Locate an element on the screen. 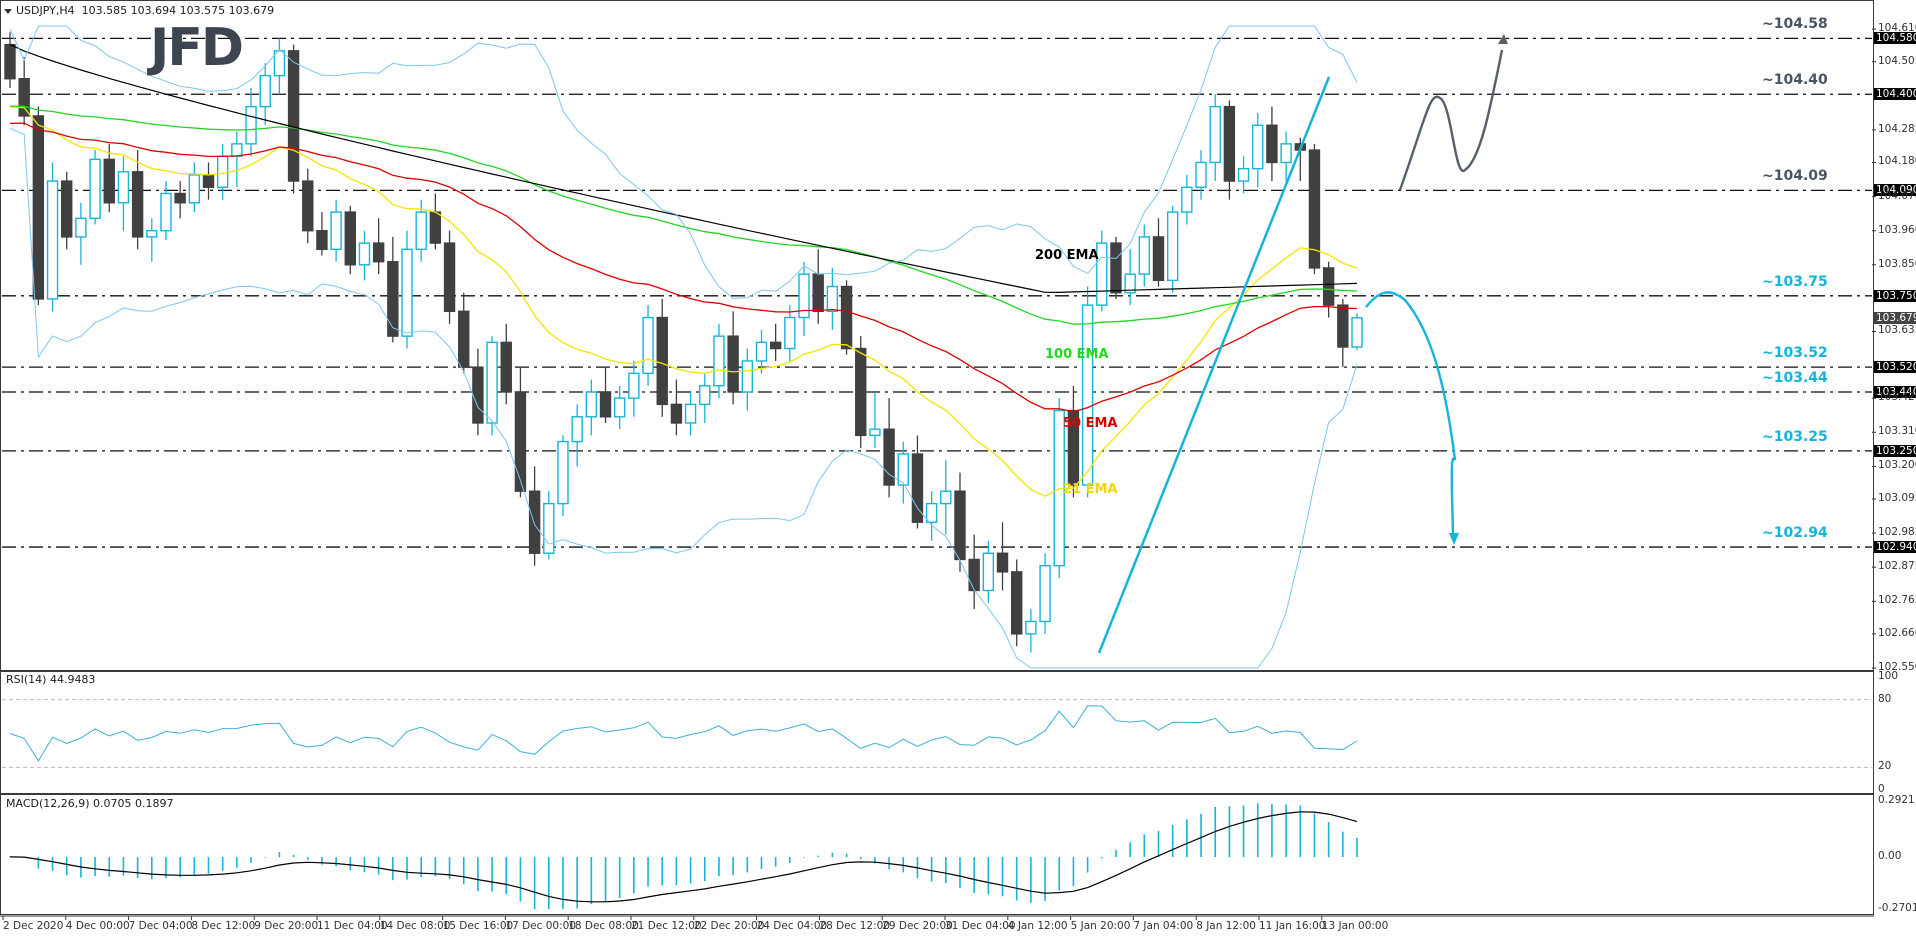 This screenshot has height=936, width=1916. price-tick: 103.310 is located at coordinates (1897, 431).